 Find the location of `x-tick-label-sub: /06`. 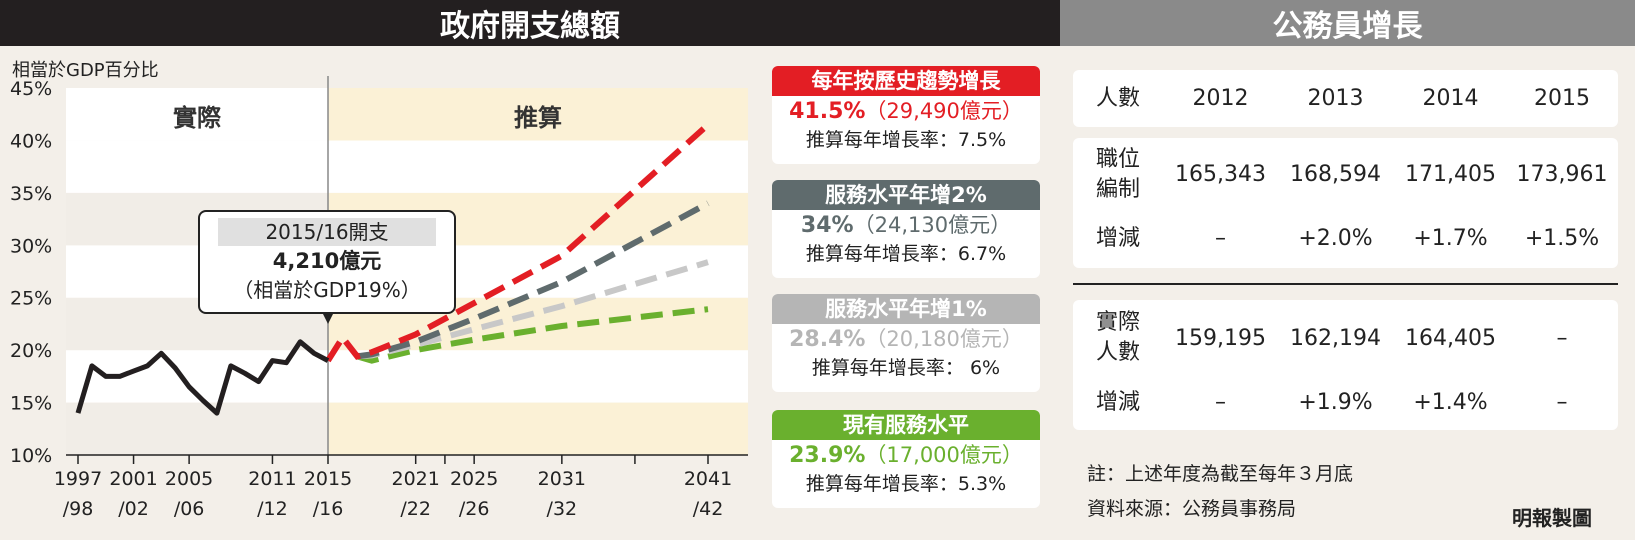

x-tick-label-sub: /06 is located at coordinates (189, 509).